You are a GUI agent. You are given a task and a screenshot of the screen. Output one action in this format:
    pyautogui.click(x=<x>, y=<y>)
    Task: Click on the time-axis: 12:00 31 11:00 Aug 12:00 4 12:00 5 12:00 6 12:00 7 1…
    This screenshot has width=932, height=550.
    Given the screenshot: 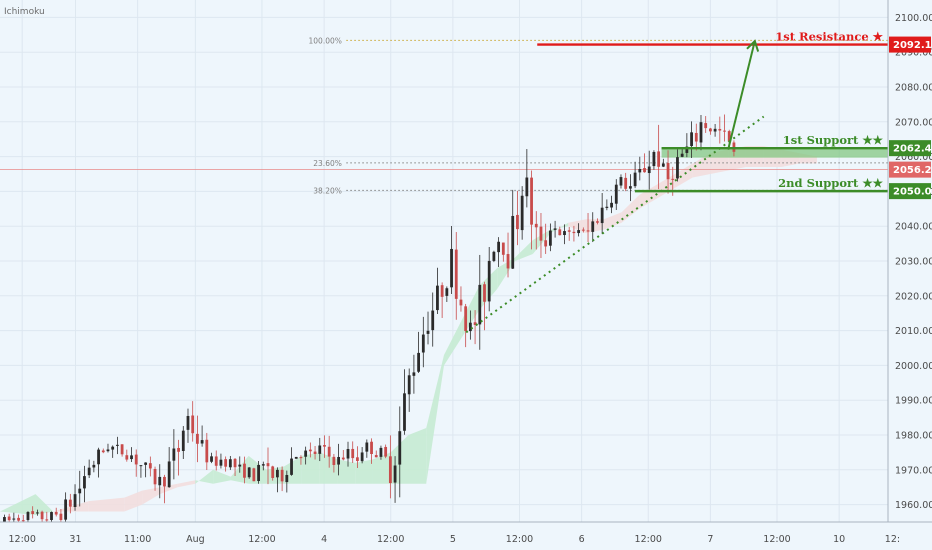 What is the action you would take?
    pyautogui.click(x=466, y=535)
    